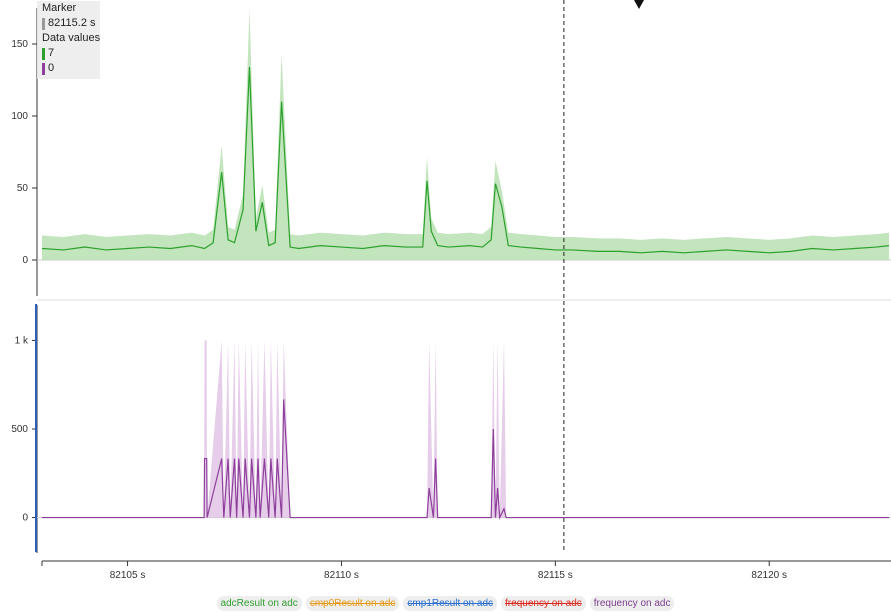 The width and height of the screenshot is (891, 612). I want to click on x-tick-label: 82115 s, so click(555, 575).